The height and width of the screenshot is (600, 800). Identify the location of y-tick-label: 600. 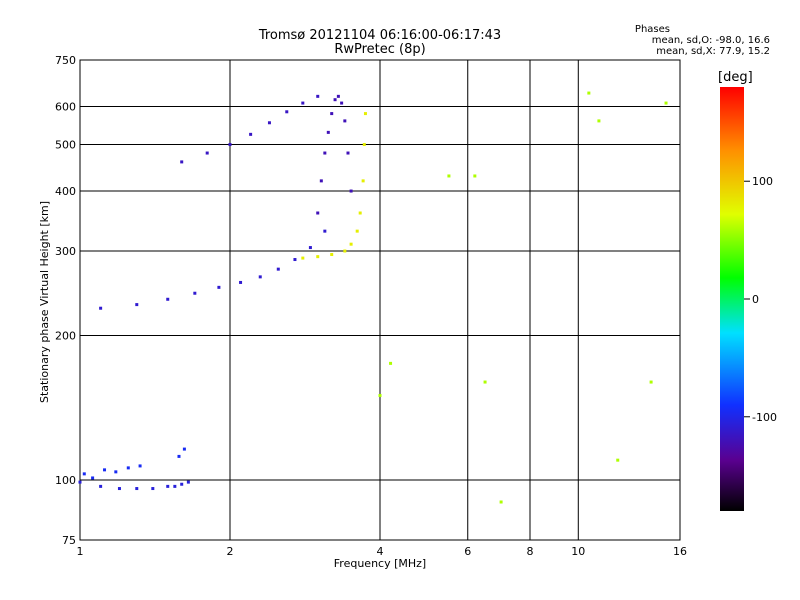
(65, 107).